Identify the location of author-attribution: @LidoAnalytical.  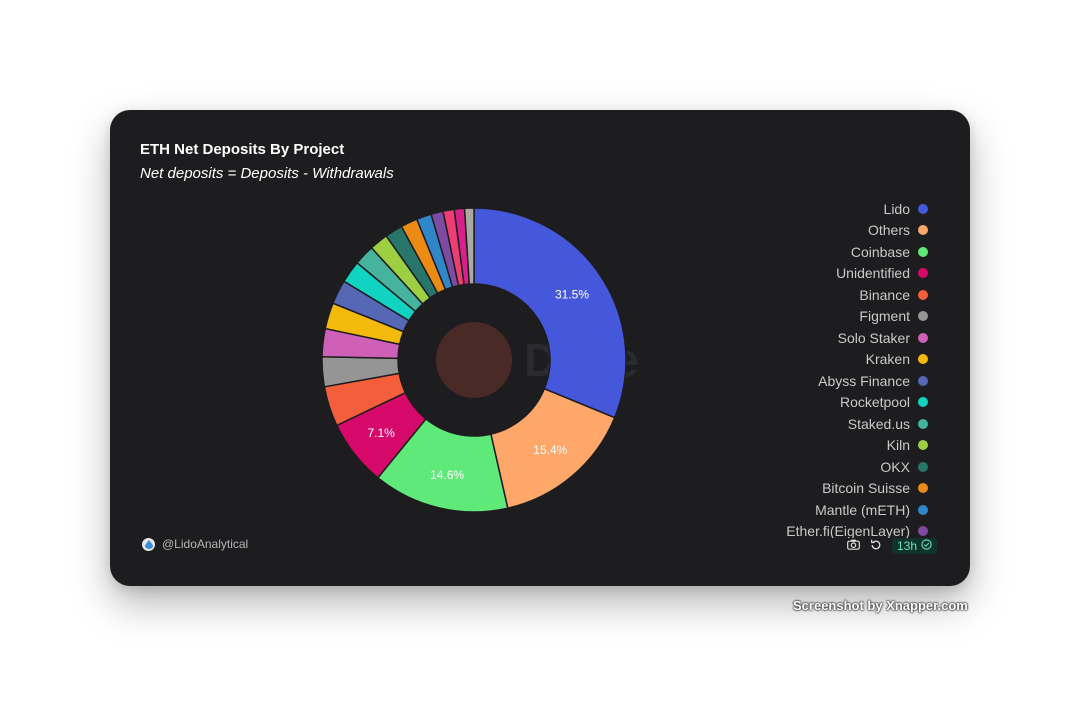
(195, 544).